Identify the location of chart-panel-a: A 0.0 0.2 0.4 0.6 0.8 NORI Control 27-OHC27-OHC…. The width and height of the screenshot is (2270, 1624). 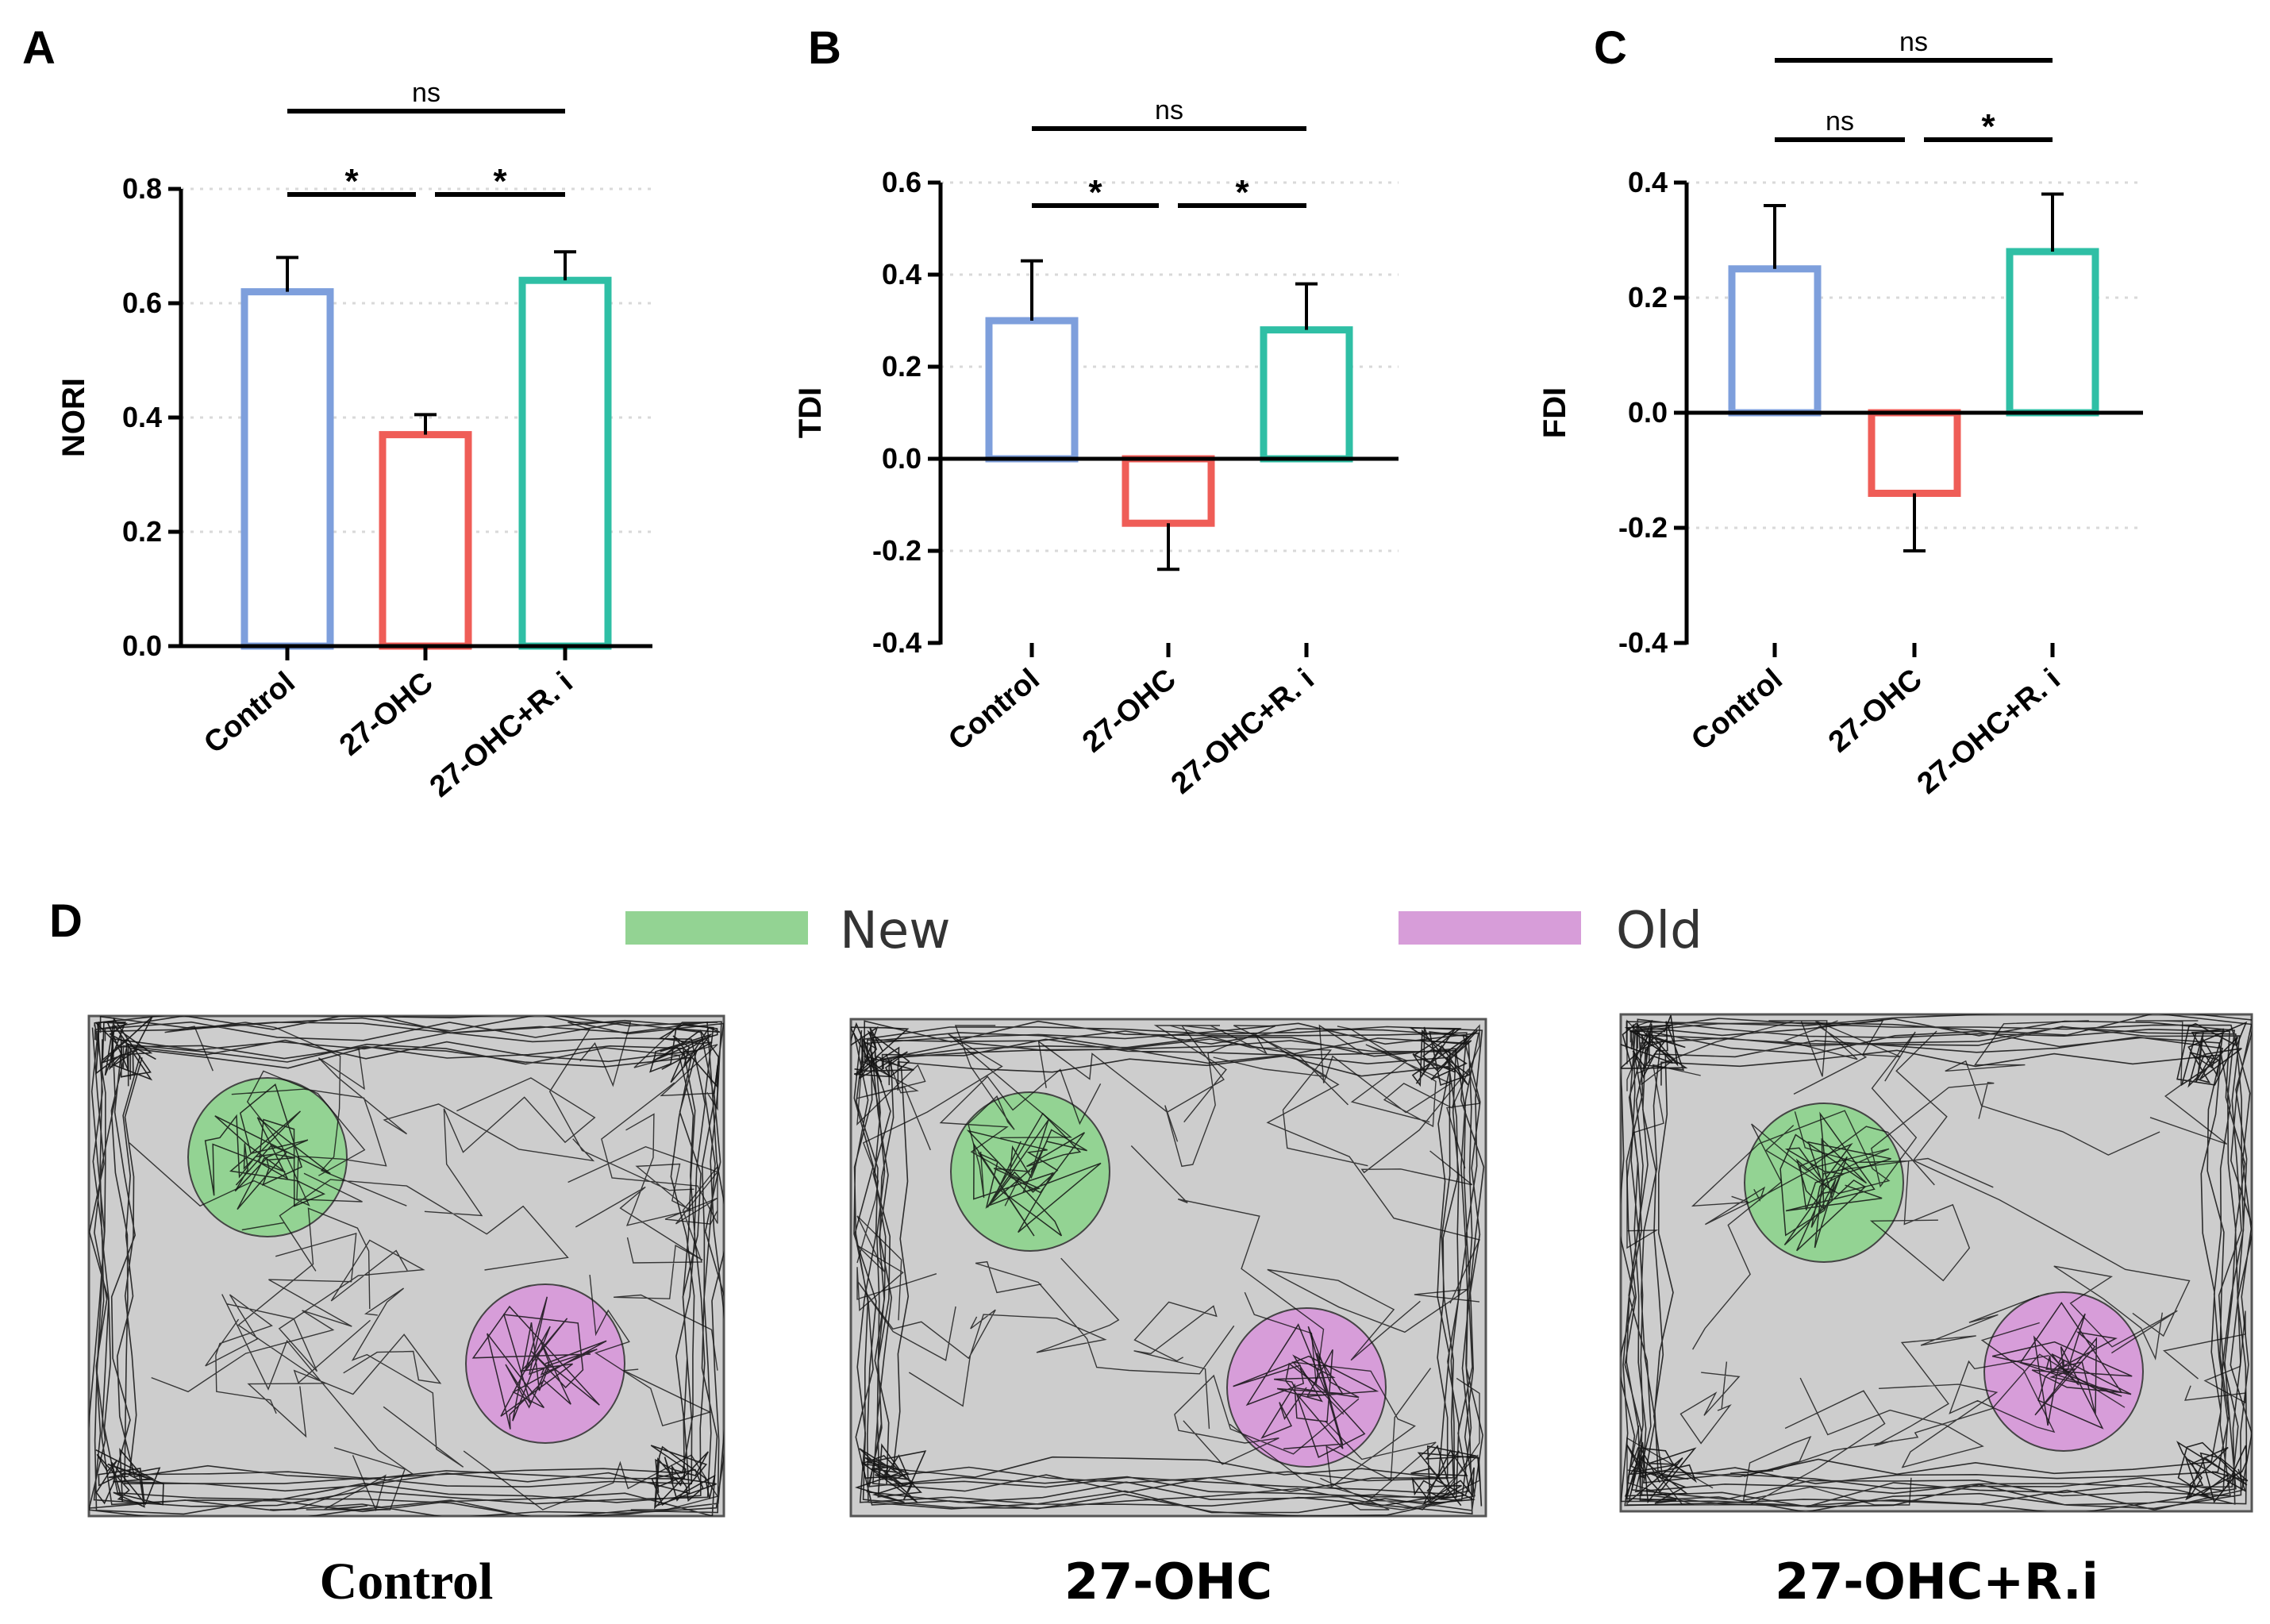
(337, 413).